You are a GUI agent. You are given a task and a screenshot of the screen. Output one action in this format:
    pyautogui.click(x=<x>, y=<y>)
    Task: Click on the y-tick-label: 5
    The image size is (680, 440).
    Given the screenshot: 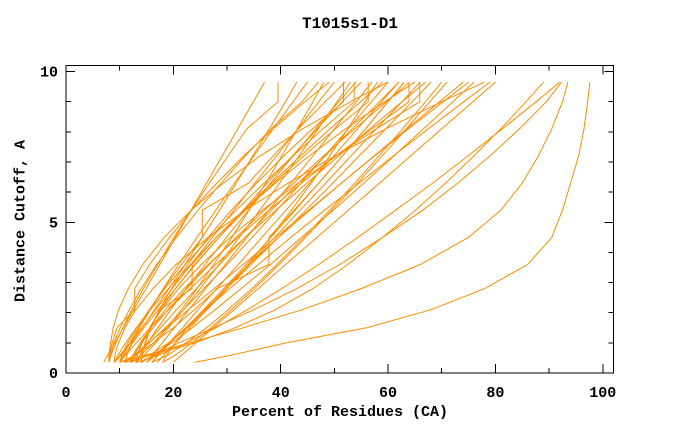 What is the action you would take?
    pyautogui.click(x=53, y=223)
    